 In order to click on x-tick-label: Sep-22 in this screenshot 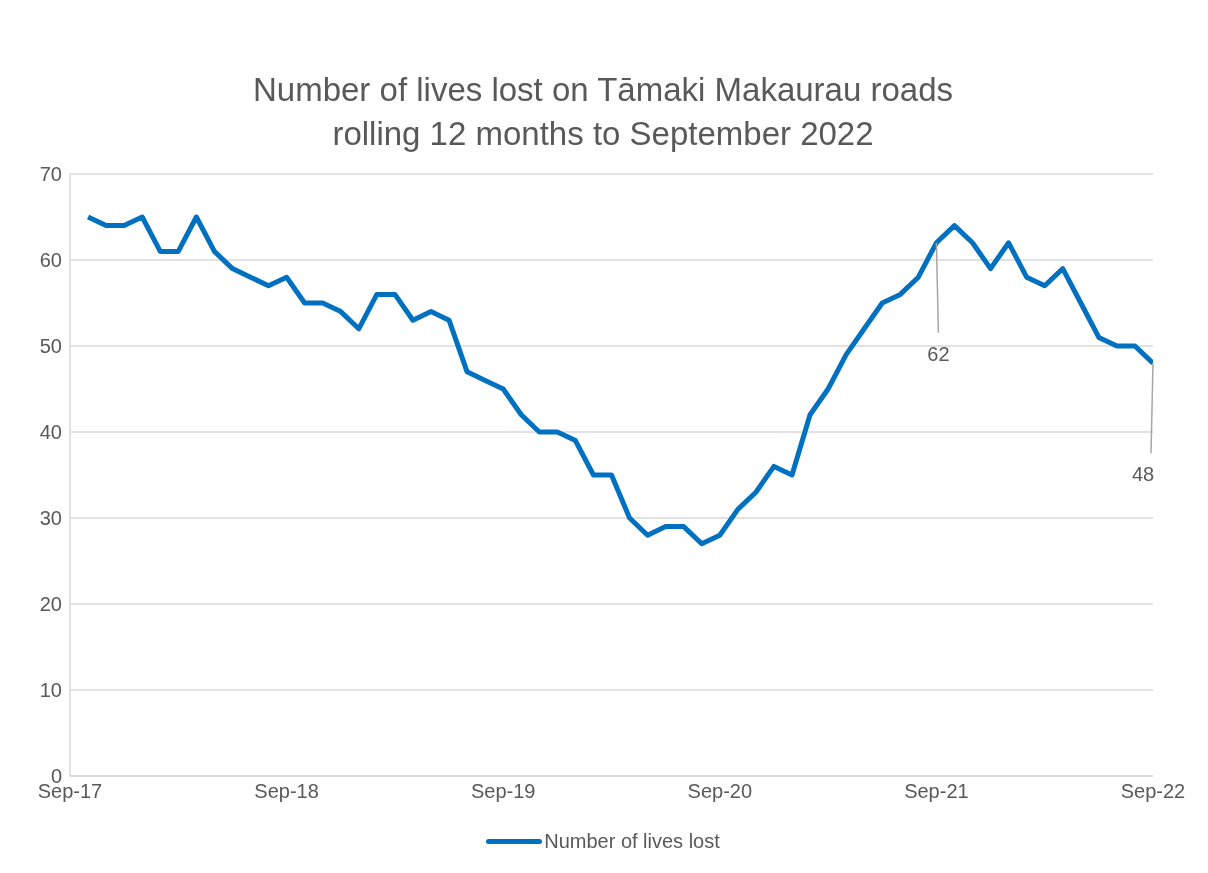, I will do `click(1153, 791)`.